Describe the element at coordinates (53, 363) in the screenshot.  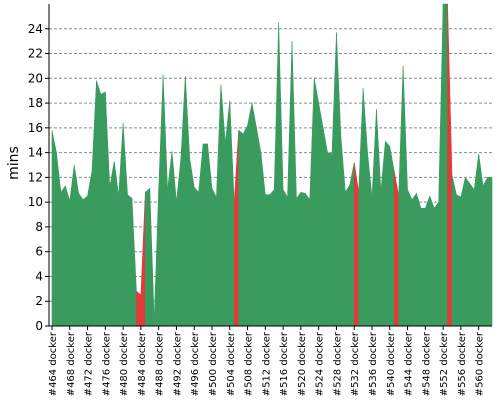
I see `x-tick-label: #464 docker` at that location.